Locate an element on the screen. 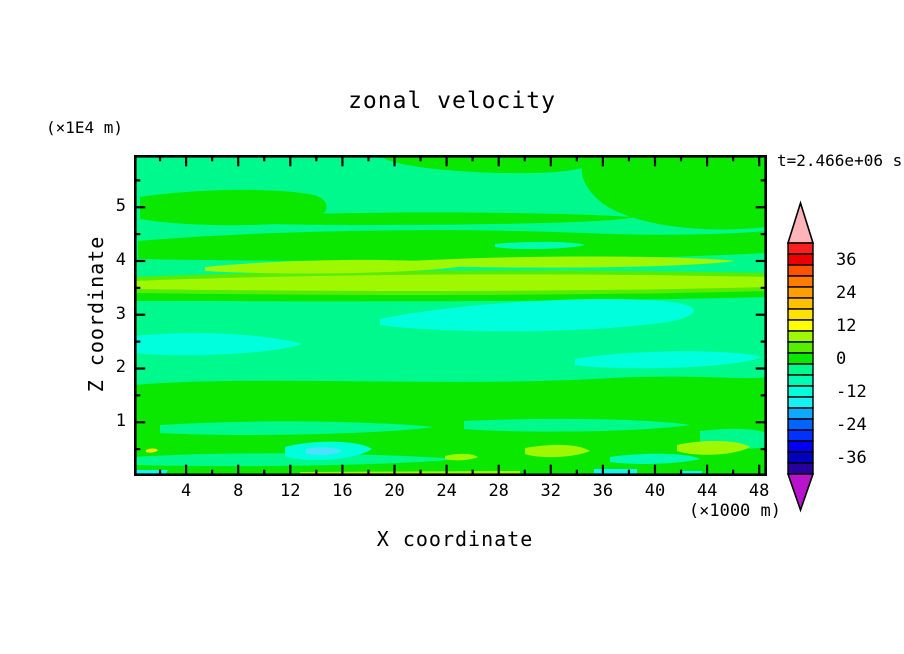  x-tick-label: 44 is located at coordinates (707, 491).